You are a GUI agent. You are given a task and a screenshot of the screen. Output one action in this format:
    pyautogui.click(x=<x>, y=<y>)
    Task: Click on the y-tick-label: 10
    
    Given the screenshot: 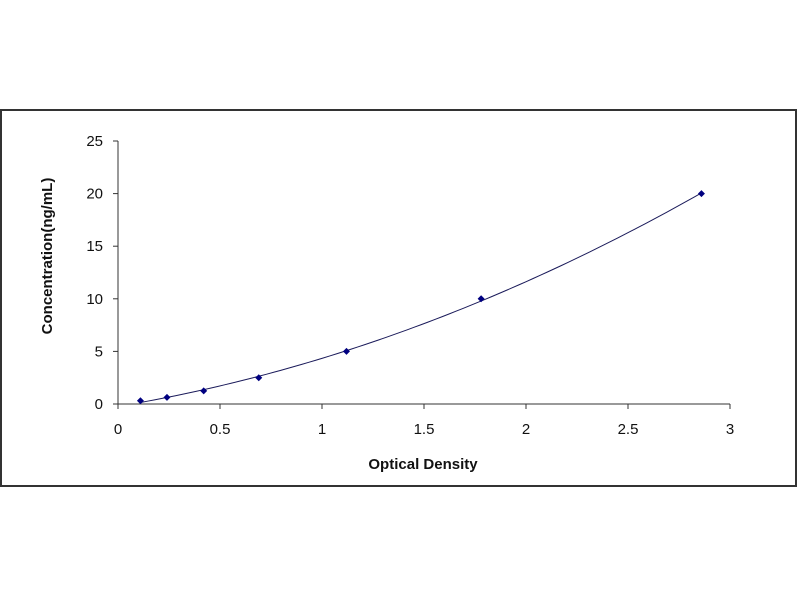 What is the action you would take?
    pyautogui.click(x=94, y=299)
    